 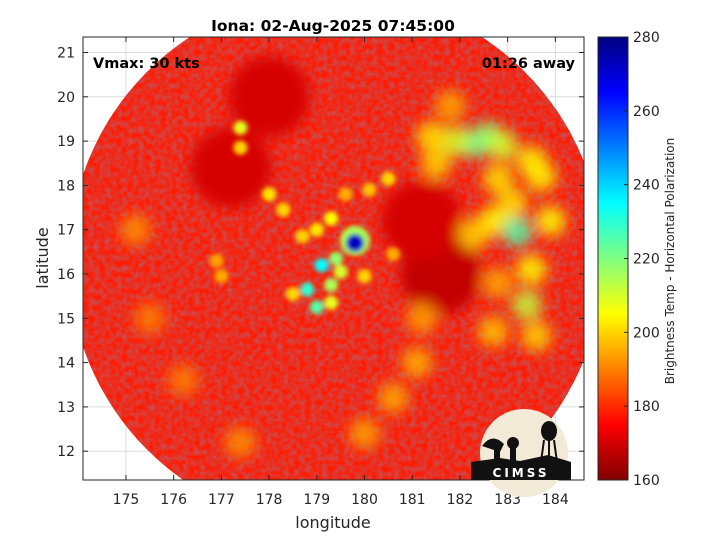 What do you see at coordinates (354, 242) in the screenshot?
I see `feature-core` at bounding box center [354, 242].